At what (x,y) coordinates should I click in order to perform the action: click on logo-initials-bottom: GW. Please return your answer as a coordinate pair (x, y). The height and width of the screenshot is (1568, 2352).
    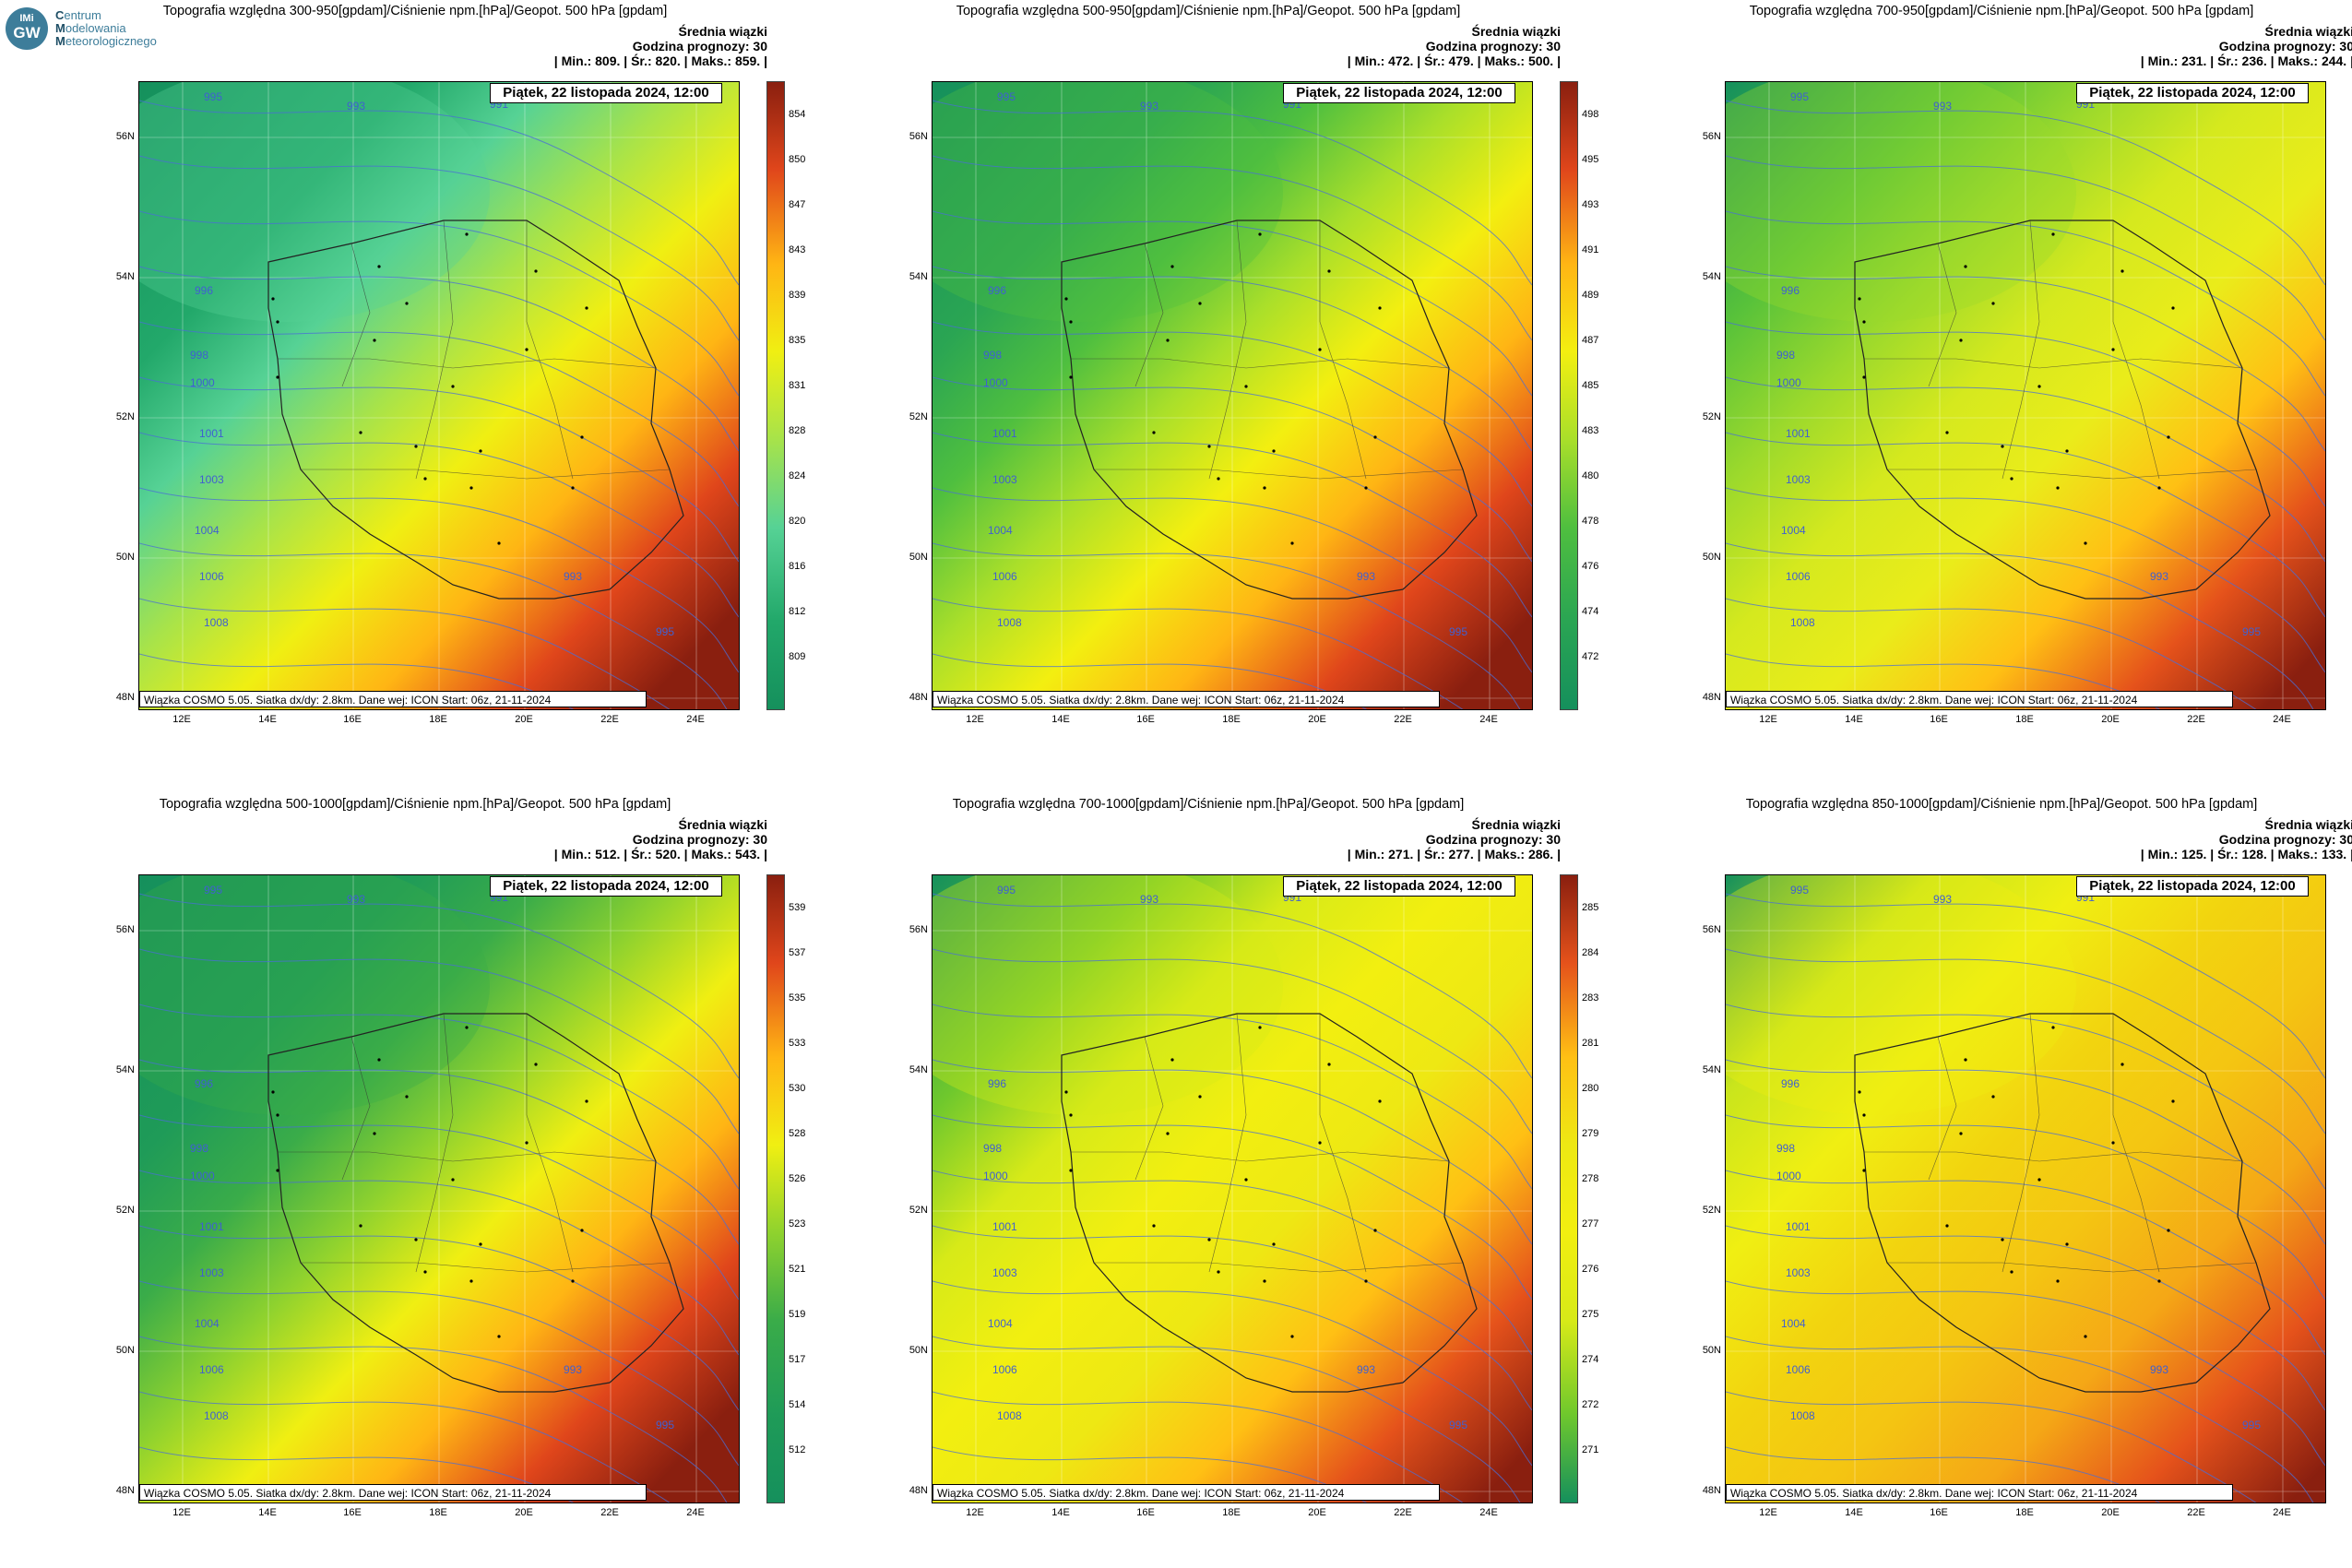
    Looking at the image, I should click on (27, 33).